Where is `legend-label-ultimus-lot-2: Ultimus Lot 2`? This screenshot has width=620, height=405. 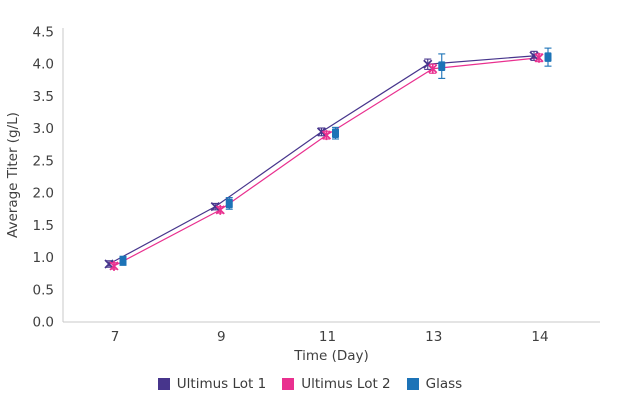 legend-label-ultimus-lot-2: Ultimus Lot 2 is located at coordinates (346, 384).